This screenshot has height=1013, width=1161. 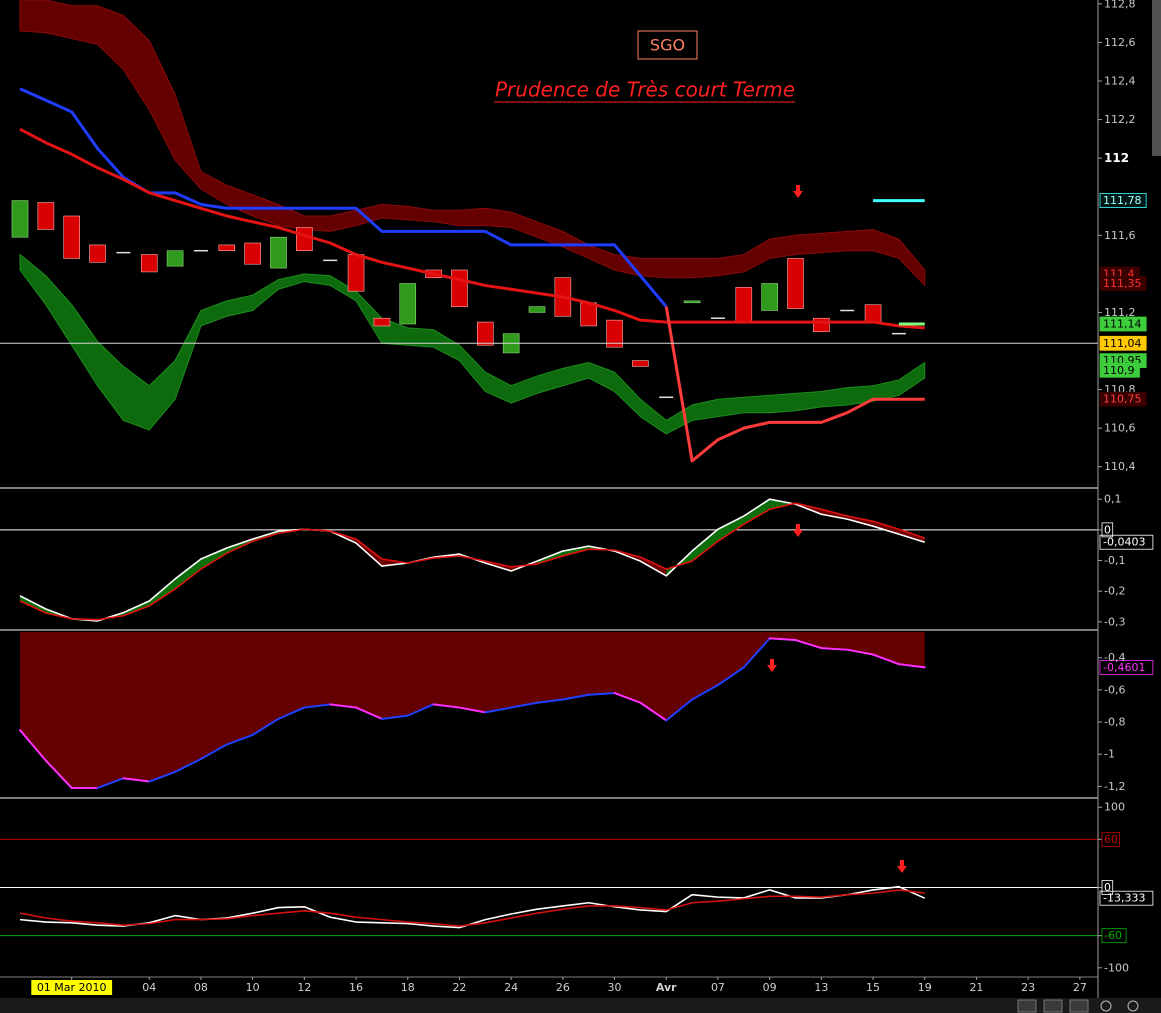 I want to click on scrollbar, so click(x=1156, y=78).